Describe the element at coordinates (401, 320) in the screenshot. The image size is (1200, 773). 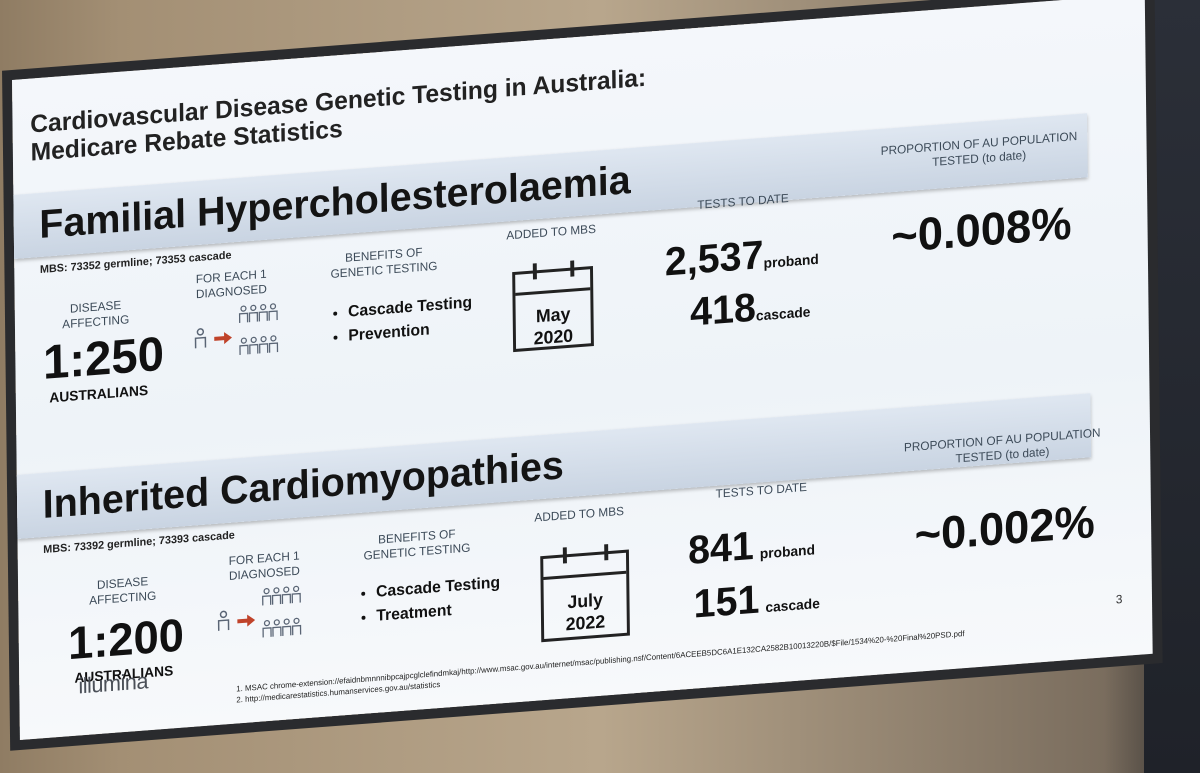
I see `benefits-list-fh: Cascade Testing Prevention` at that location.